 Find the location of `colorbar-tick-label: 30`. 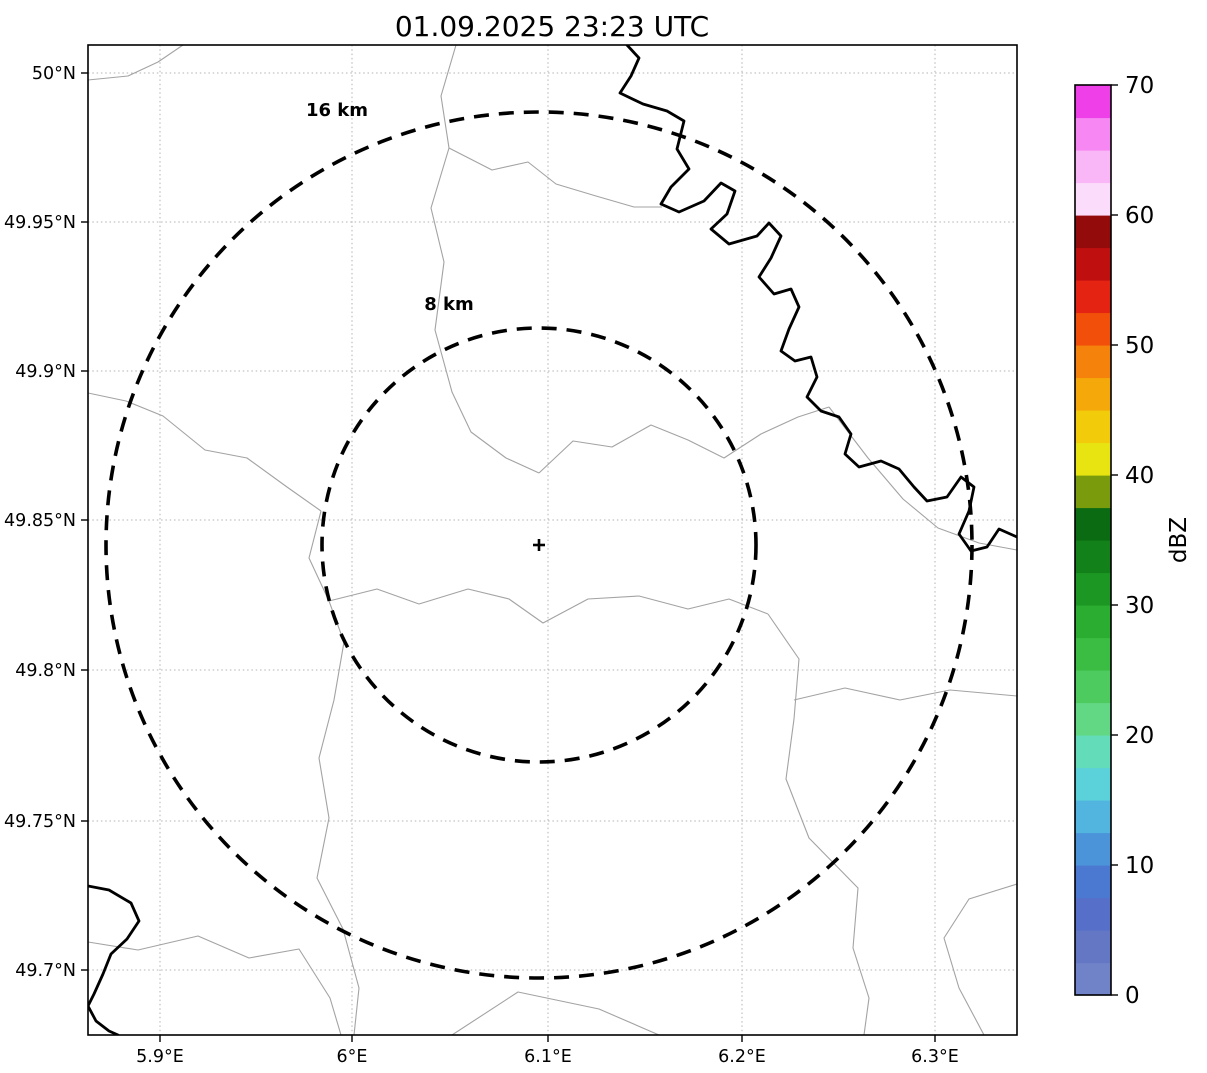

colorbar-tick-label: 30 is located at coordinates (1139, 606).